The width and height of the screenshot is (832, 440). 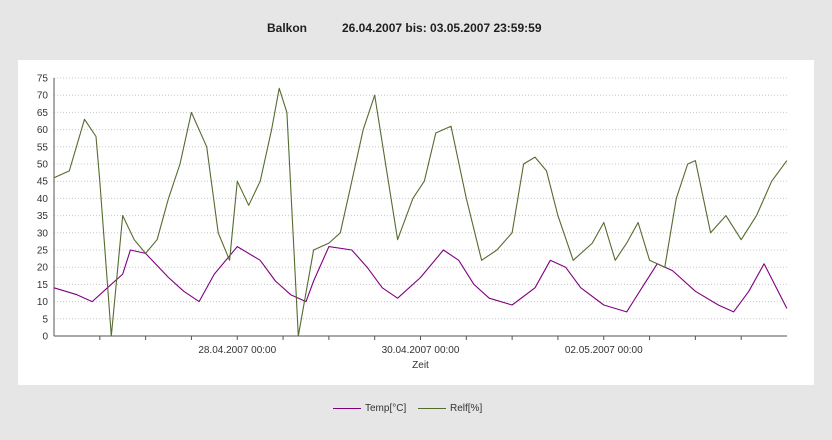 What do you see at coordinates (421, 350) in the screenshot?
I see `x-tick-label: 30.04.2007 00:00` at bounding box center [421, 350].